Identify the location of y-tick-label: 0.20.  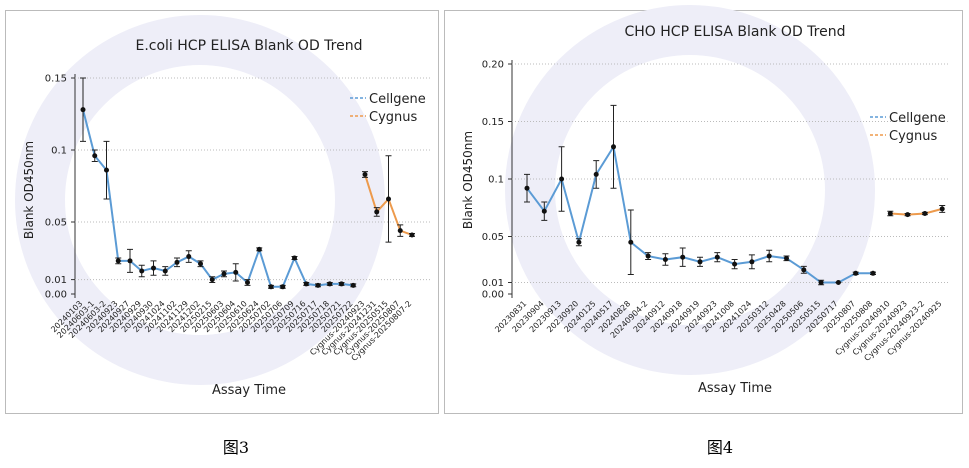
(493, 65).